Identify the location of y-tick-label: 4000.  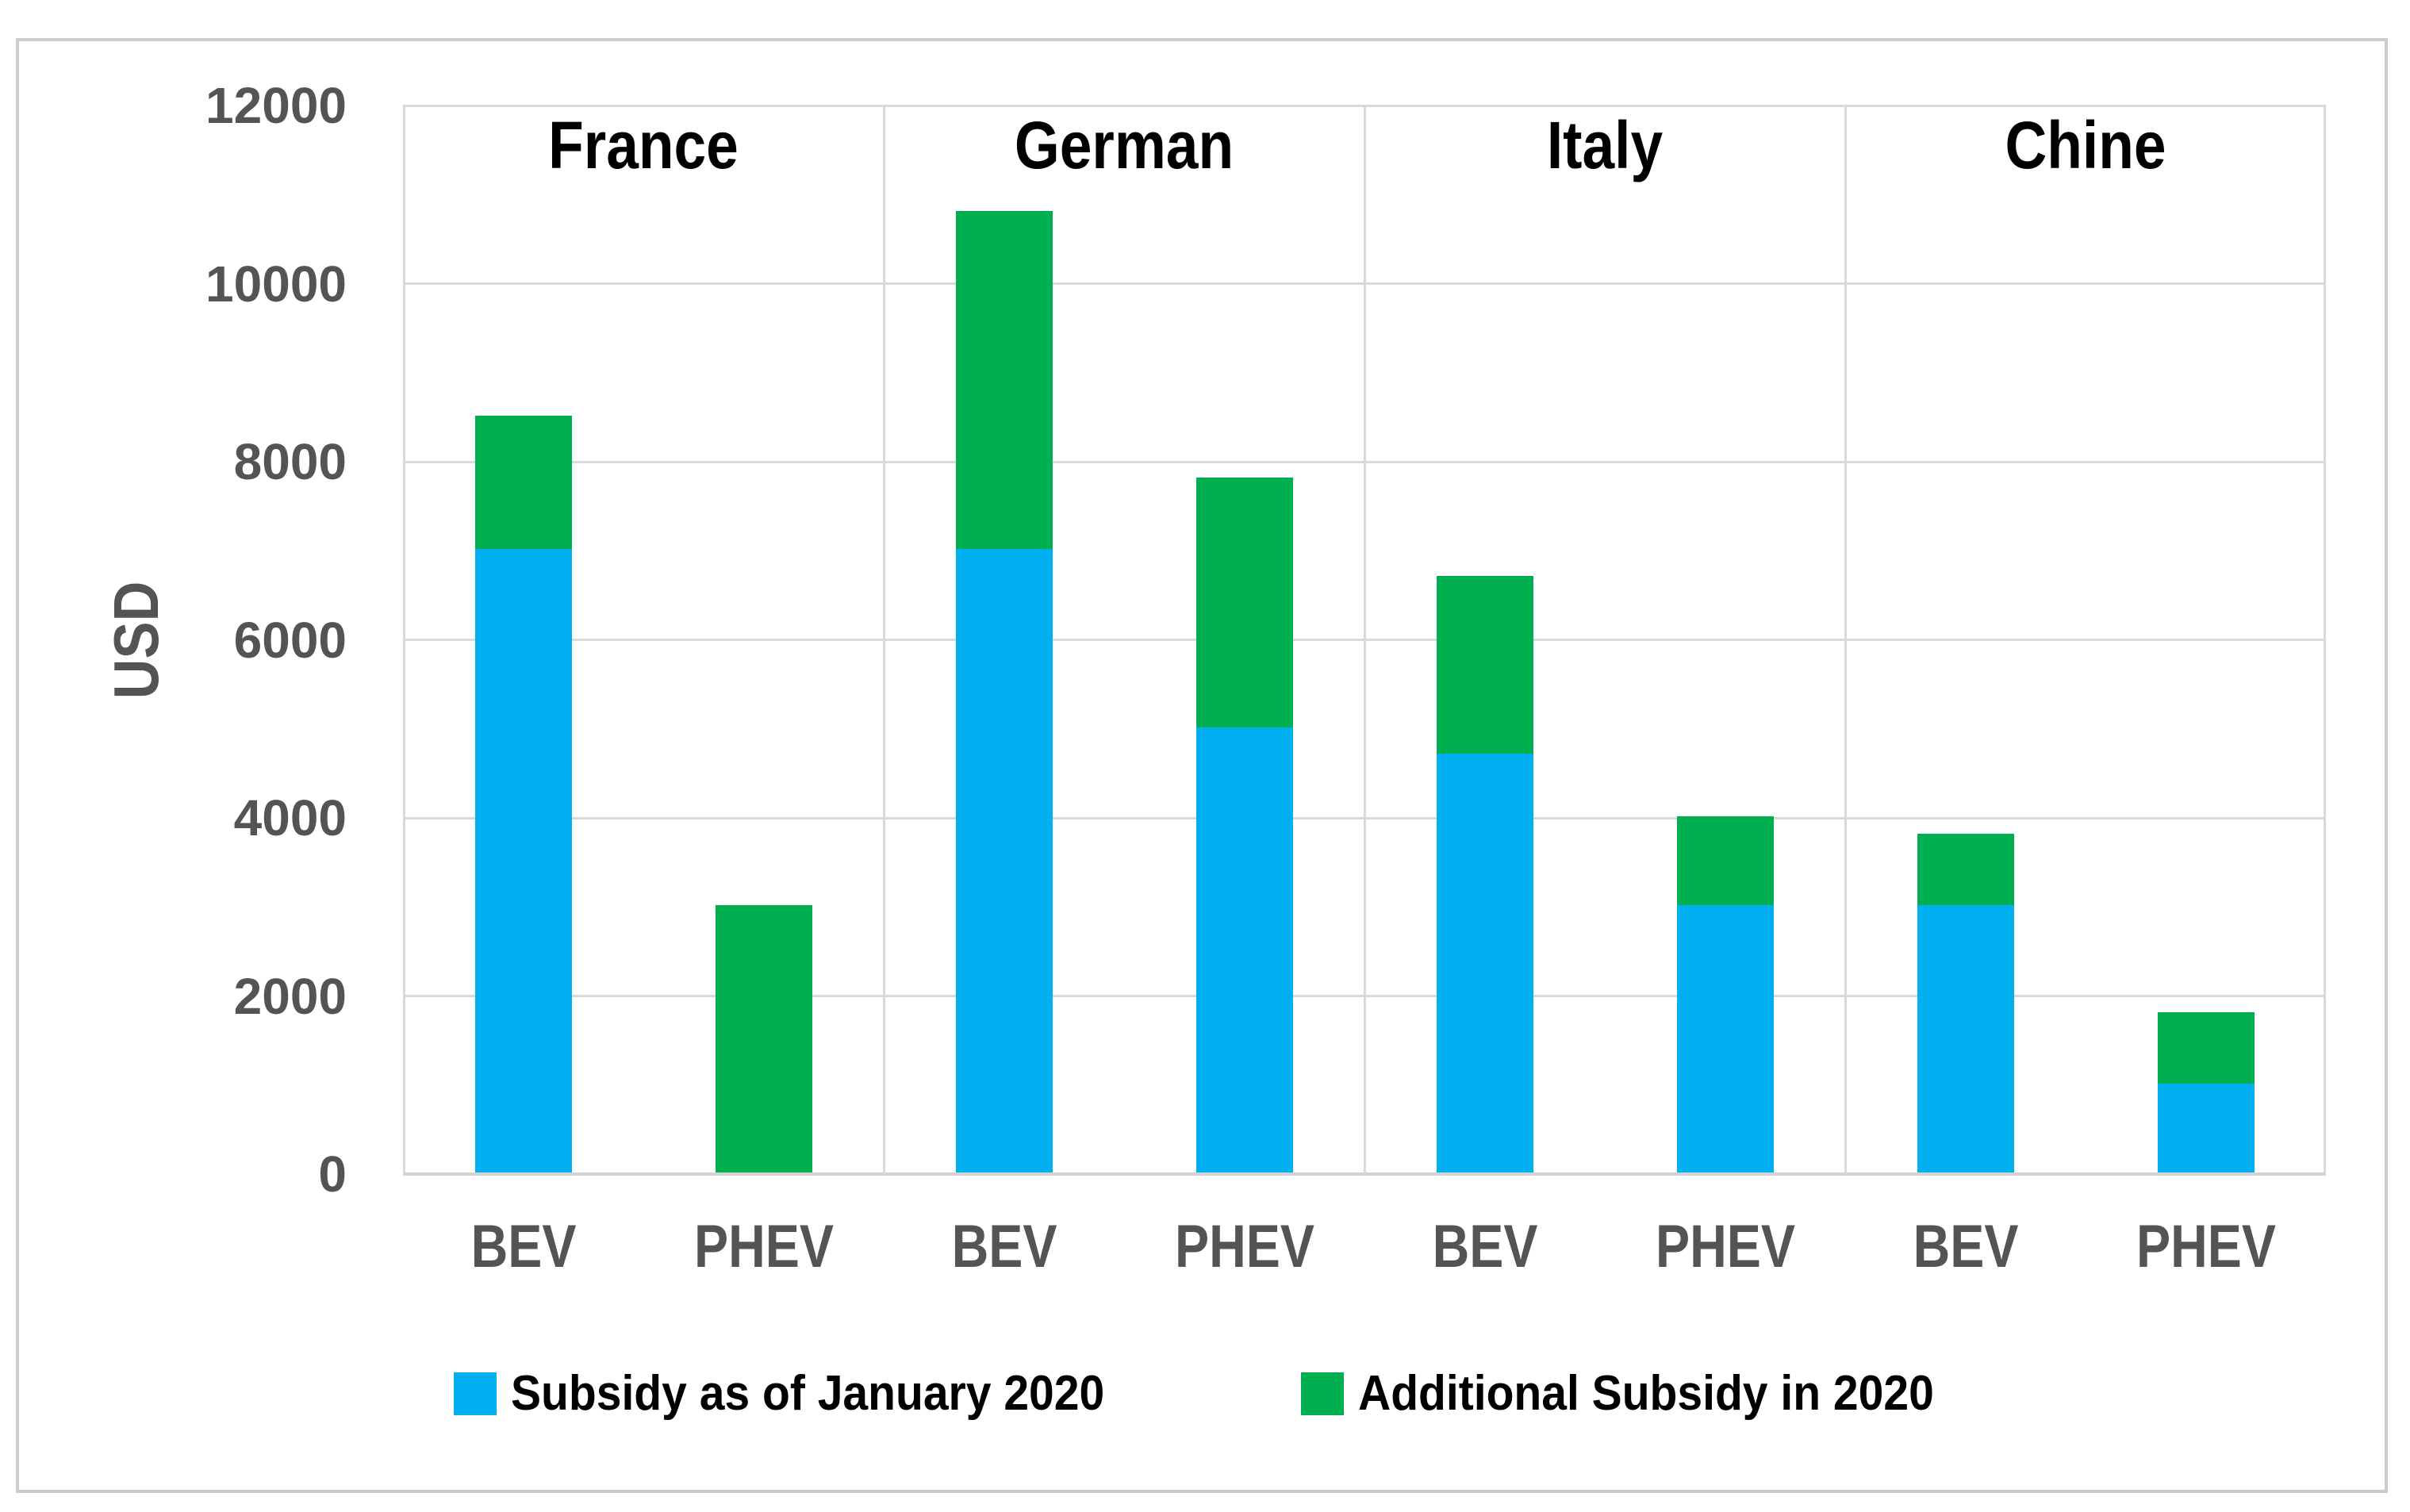
(290, 818).